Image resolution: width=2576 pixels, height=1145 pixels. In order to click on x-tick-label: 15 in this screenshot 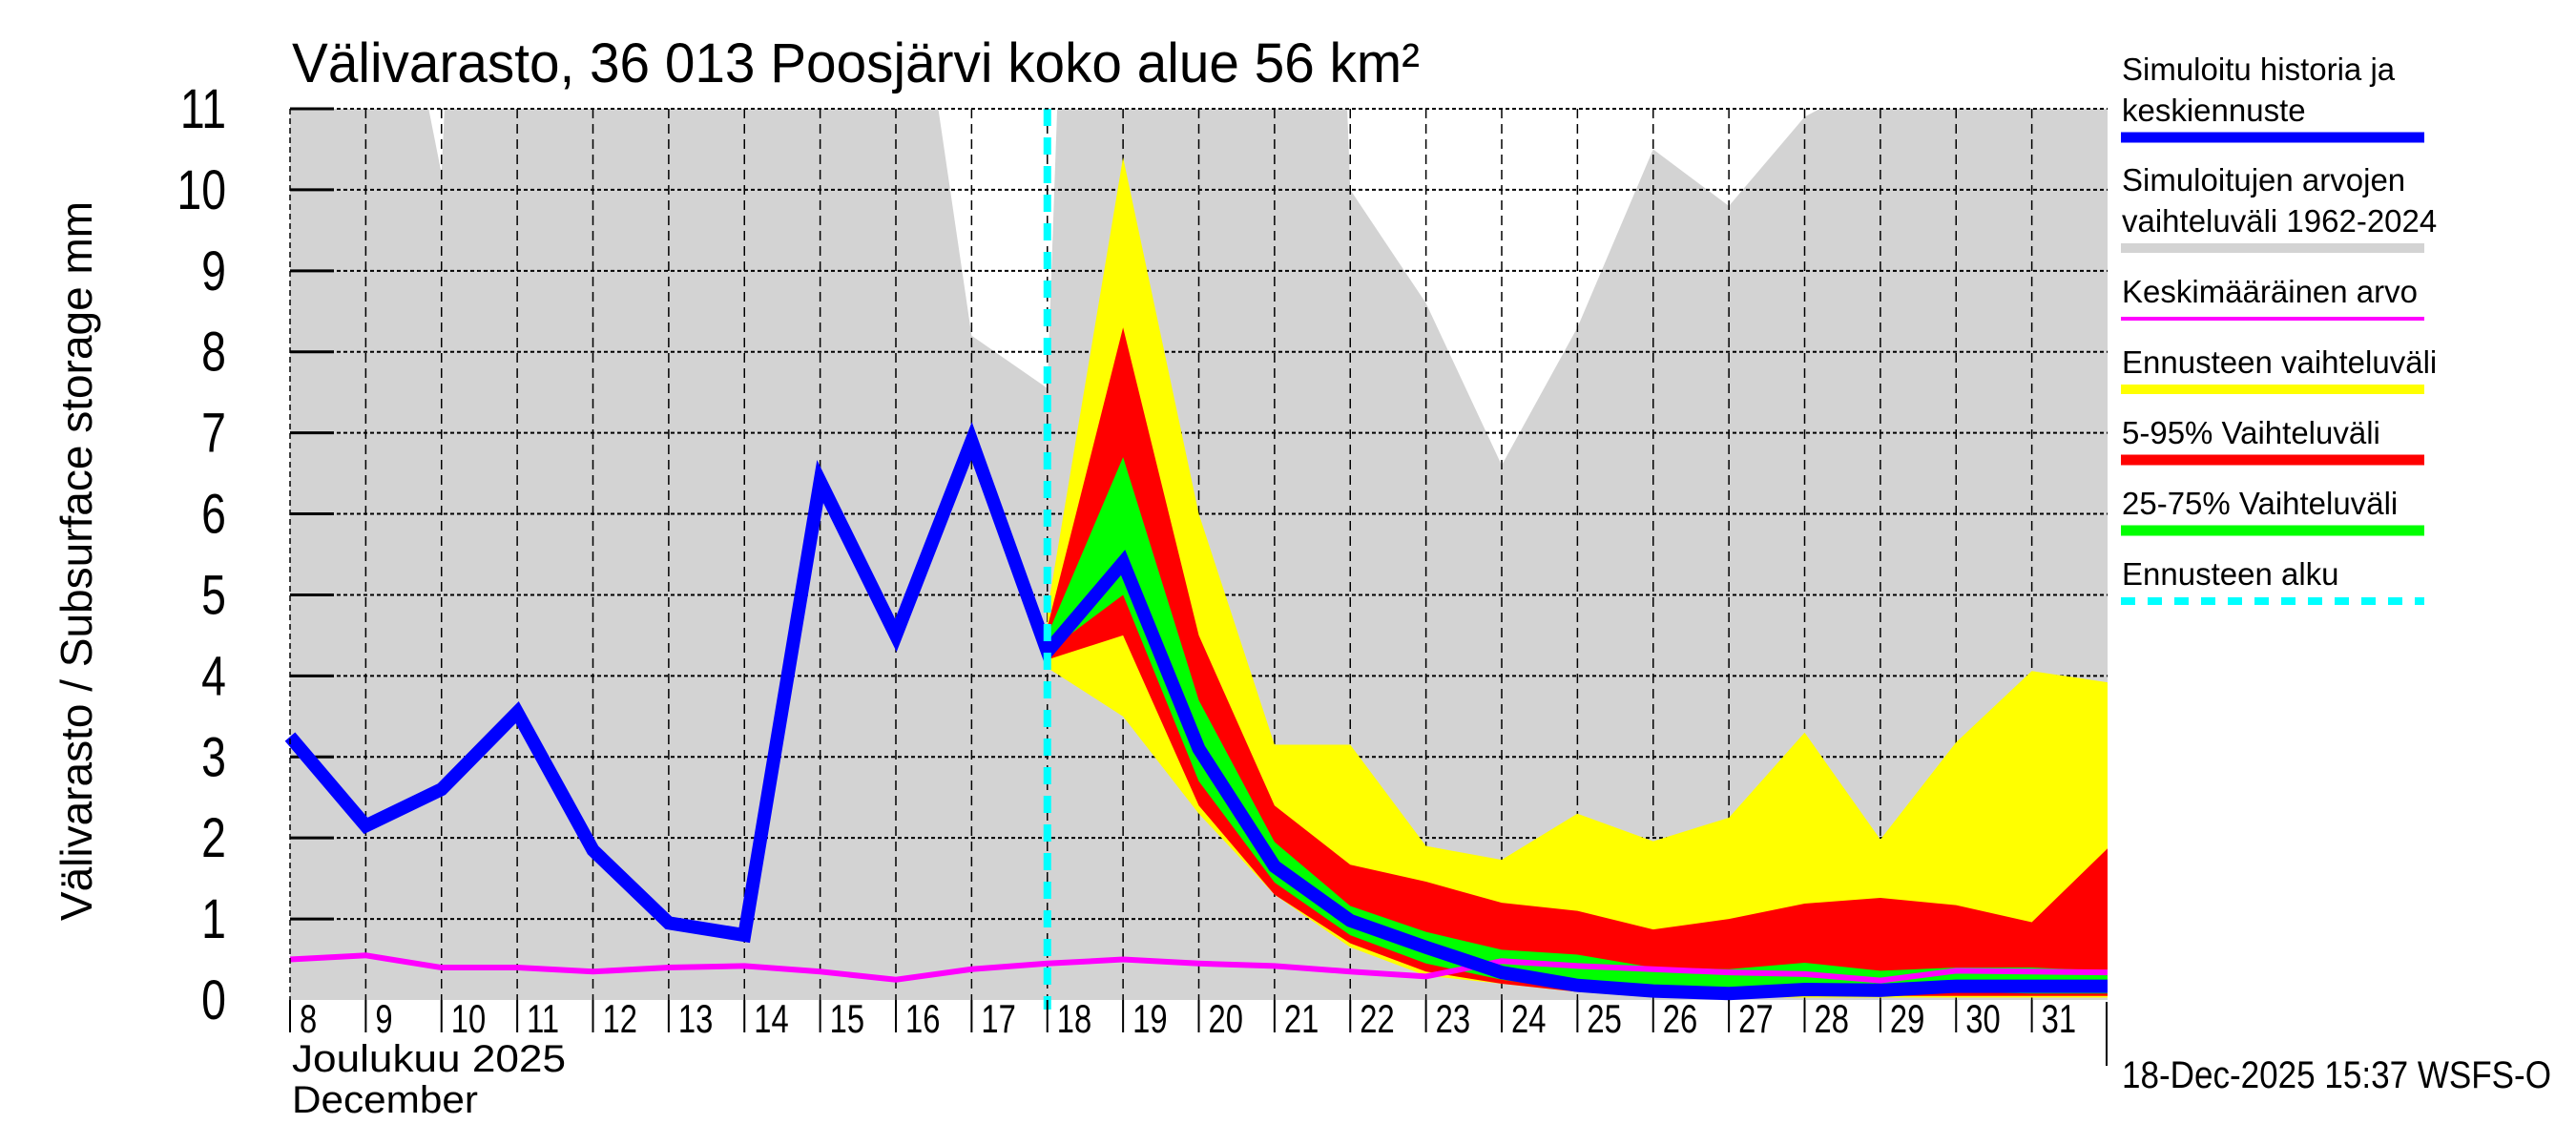, I will do `click(847, 1018)`.